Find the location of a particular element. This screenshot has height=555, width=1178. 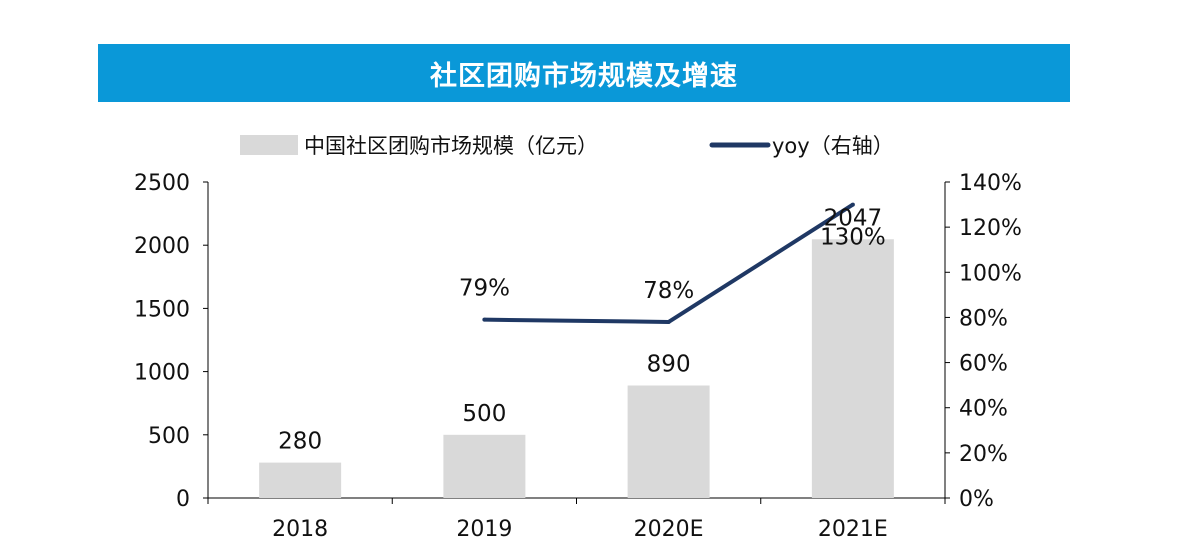

bar-value-label: 500 is located at coordinates (484, 414).